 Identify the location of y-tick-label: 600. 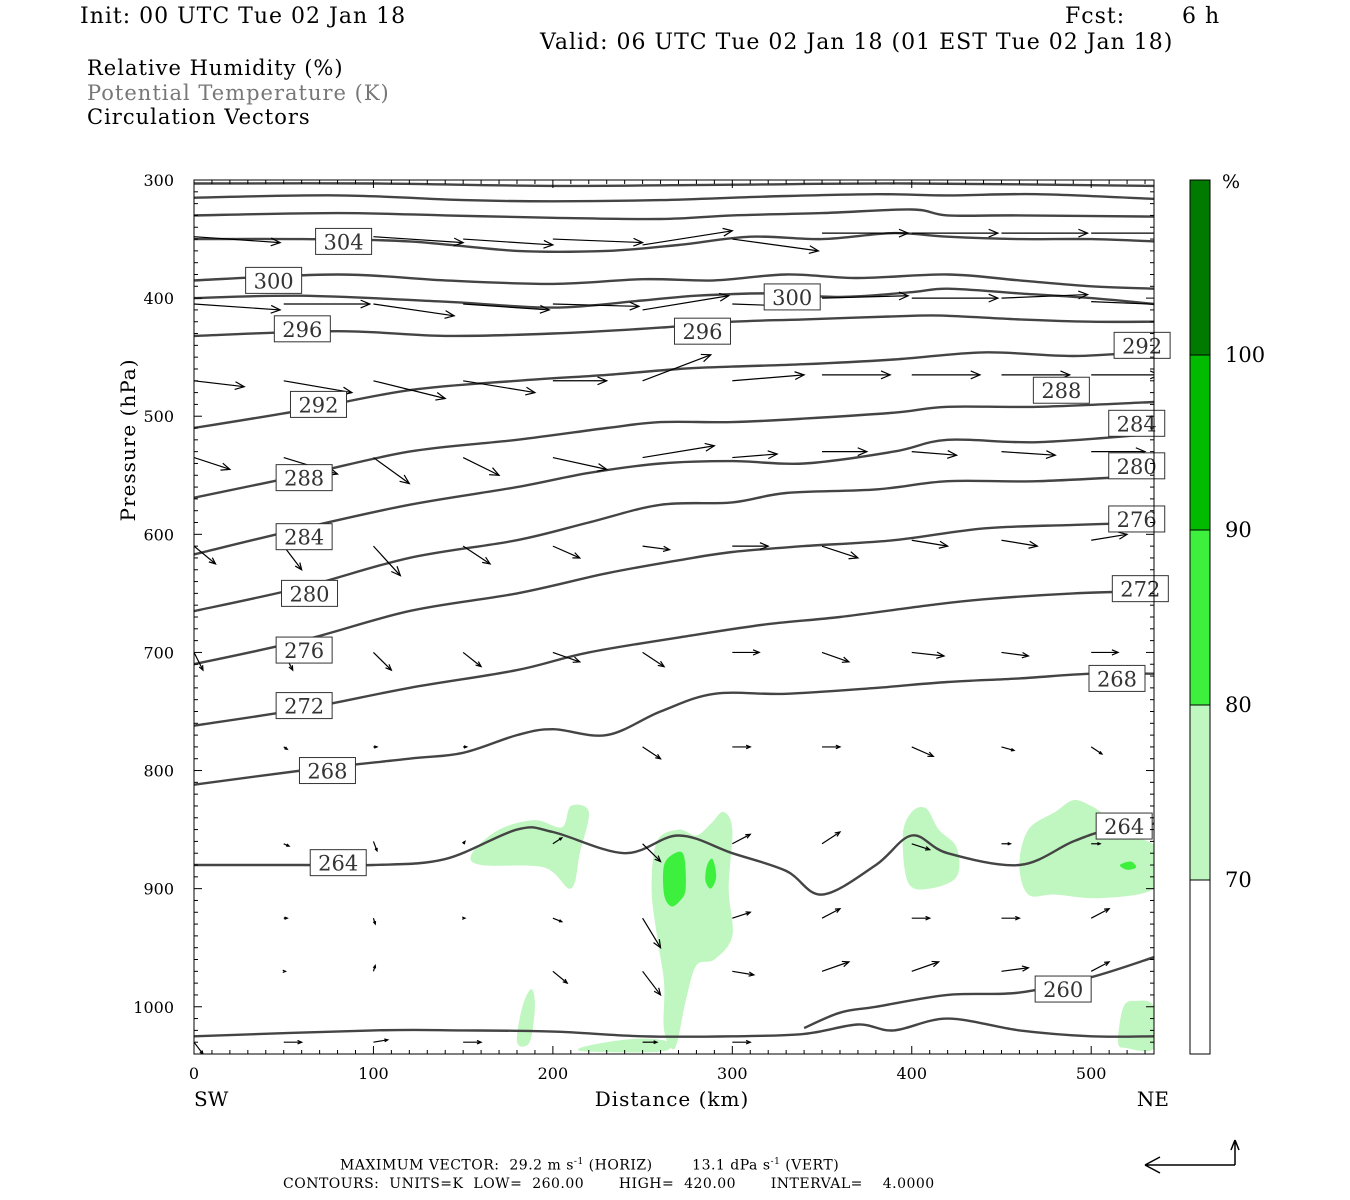
(158, 534).